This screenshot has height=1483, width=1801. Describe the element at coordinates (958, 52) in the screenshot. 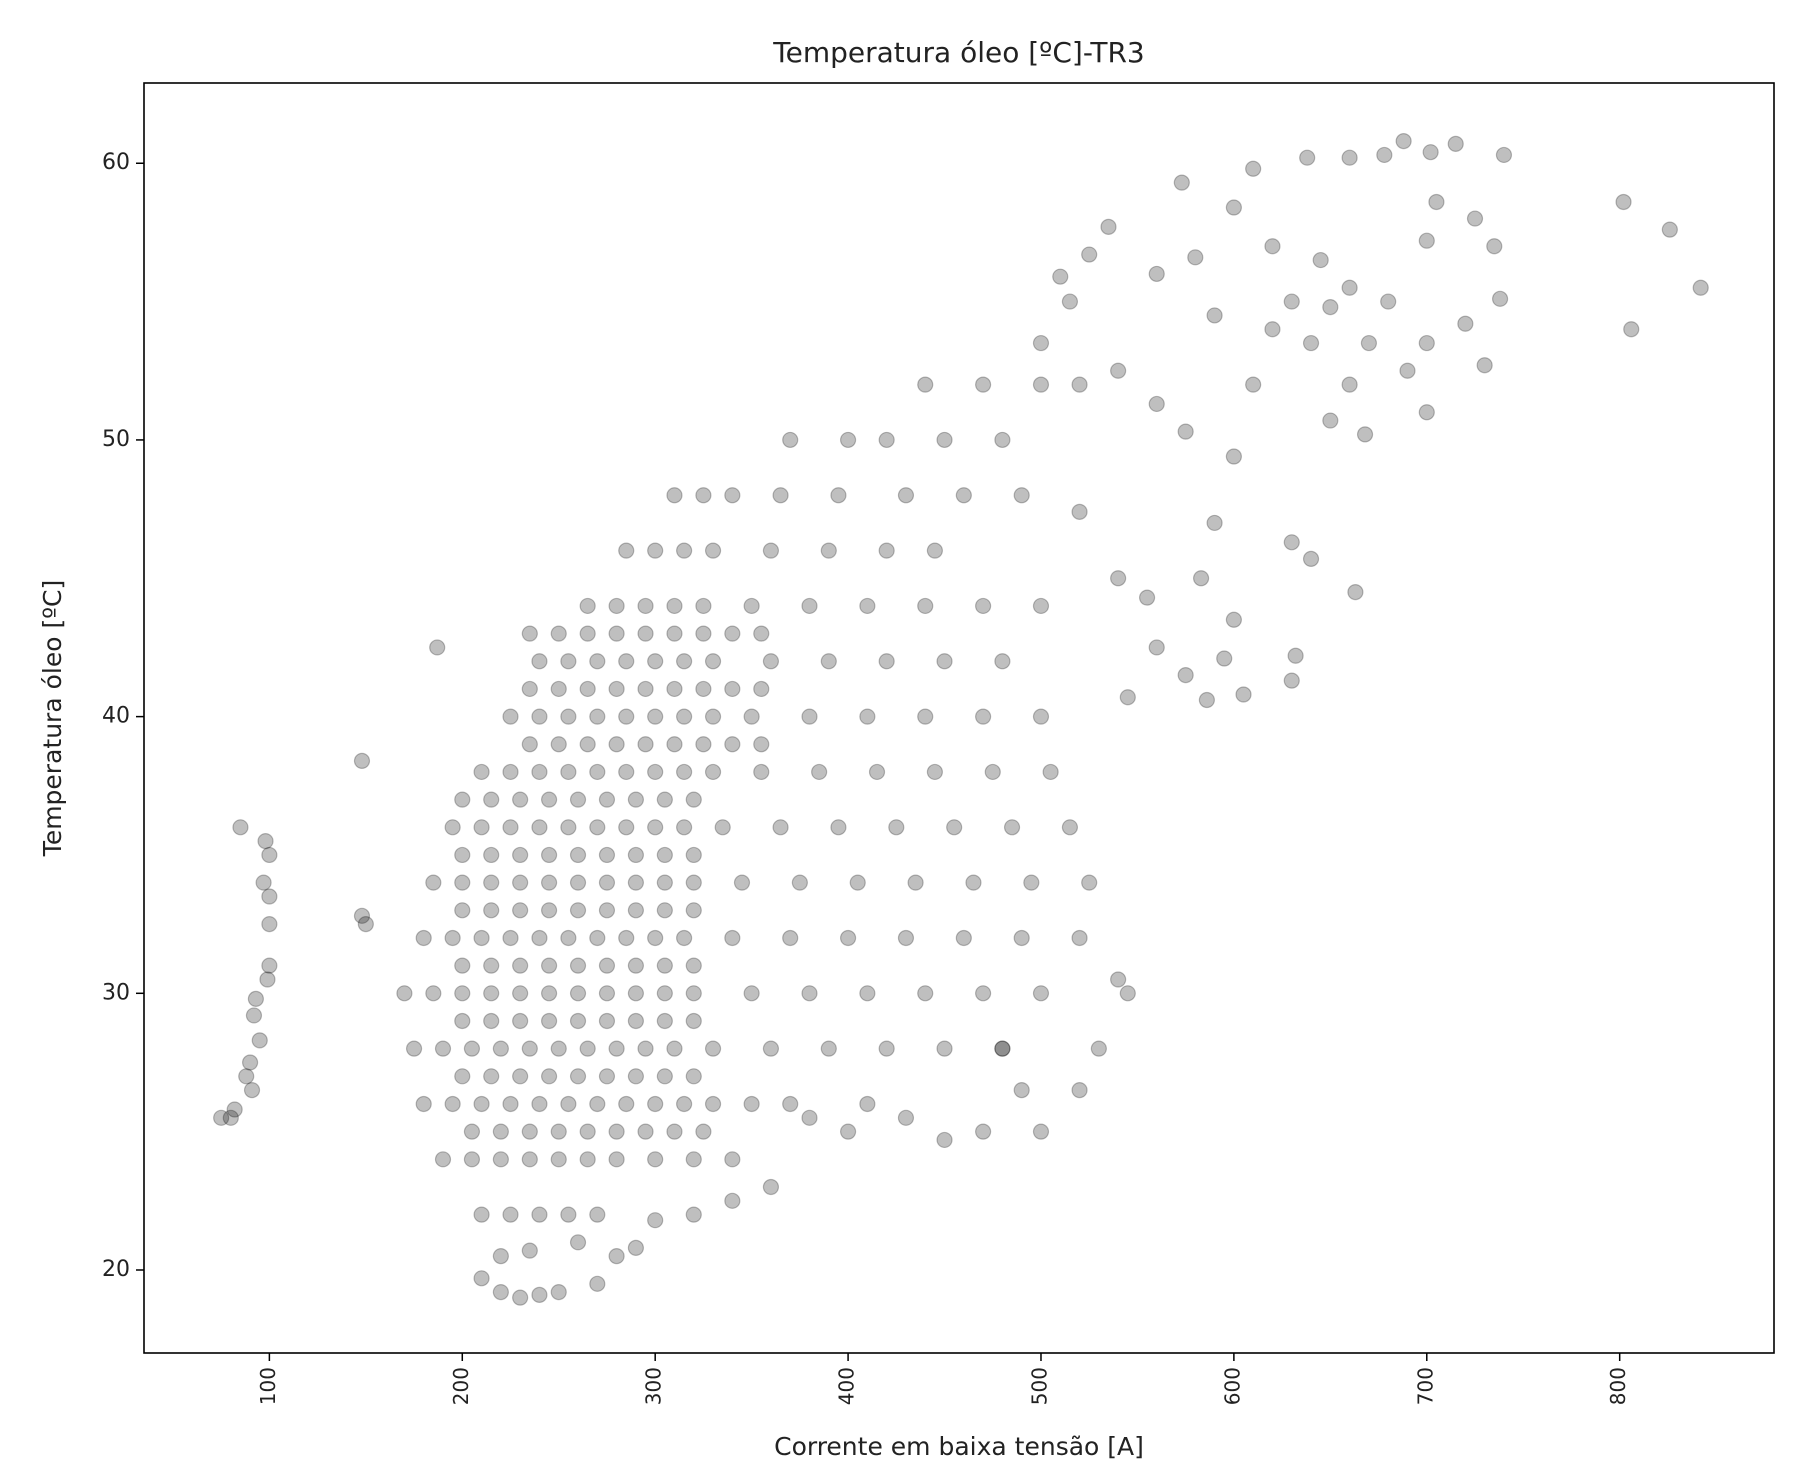

I see `chart-title: Temperatura óleo [ºC]-TR3` at that location.